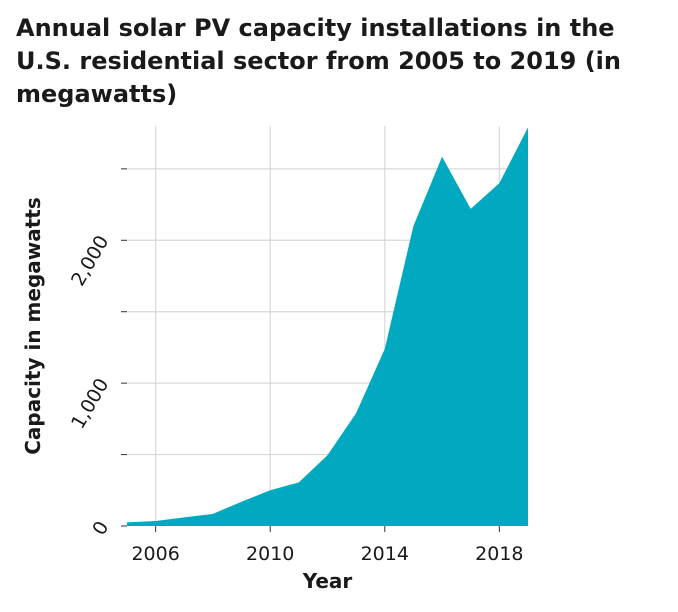 This screenshot has width=678, height=612. I want to click on x-tick-label: 2010, so click(270, 554).